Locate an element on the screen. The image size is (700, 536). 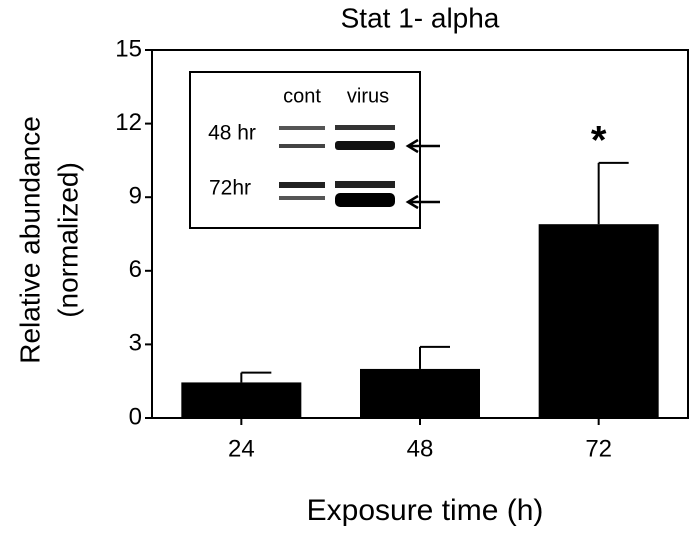
inset: cont virus 48 hr 72hr is located at coordinates (314, 150).